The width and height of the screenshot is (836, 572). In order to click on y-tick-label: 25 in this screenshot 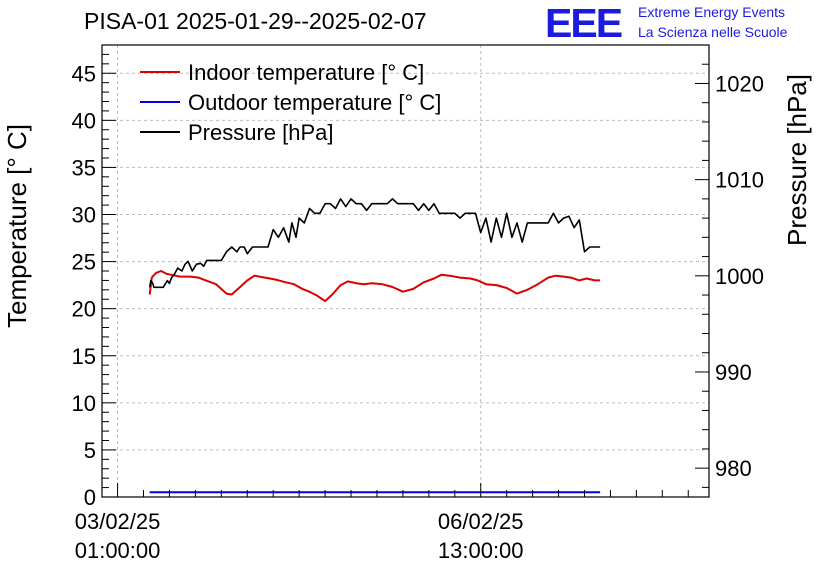, I will do `click(84, 262)`.